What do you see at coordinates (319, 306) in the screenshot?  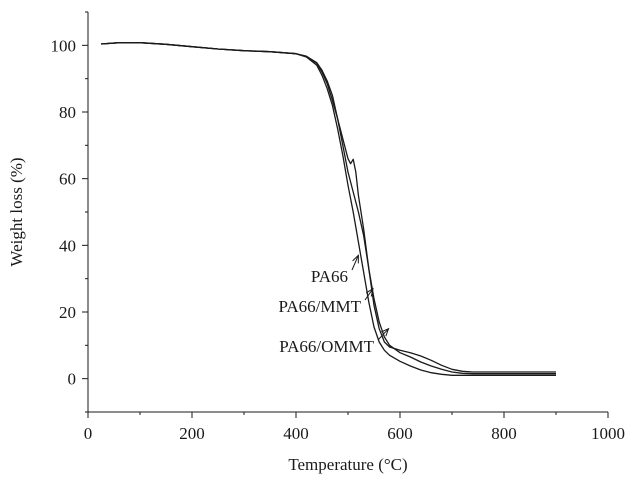 I see `annotation-label: PA66/MMT` at bounding box center [319, 306].